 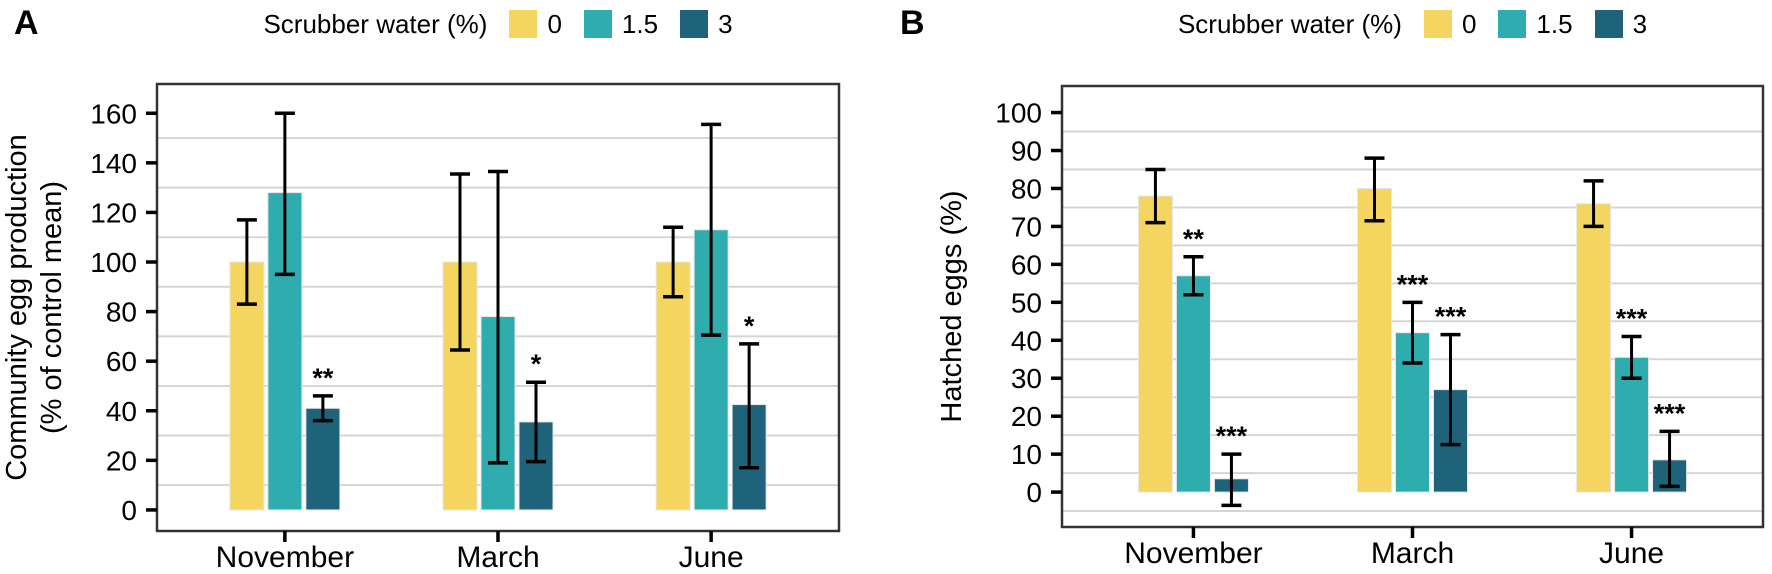 I want to click on significance-march-1.5: ***, so click(x=1413, y=284).